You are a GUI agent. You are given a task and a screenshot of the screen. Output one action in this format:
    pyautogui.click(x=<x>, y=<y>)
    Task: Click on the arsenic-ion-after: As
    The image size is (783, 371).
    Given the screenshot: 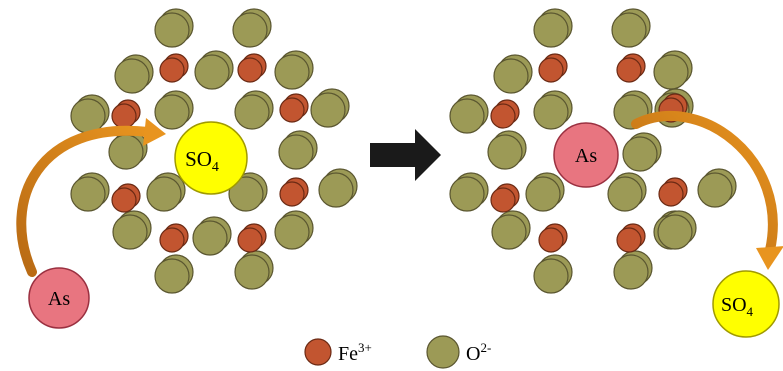 What is the action you would take?
    pyautogui.click(x=586, y=155)
    